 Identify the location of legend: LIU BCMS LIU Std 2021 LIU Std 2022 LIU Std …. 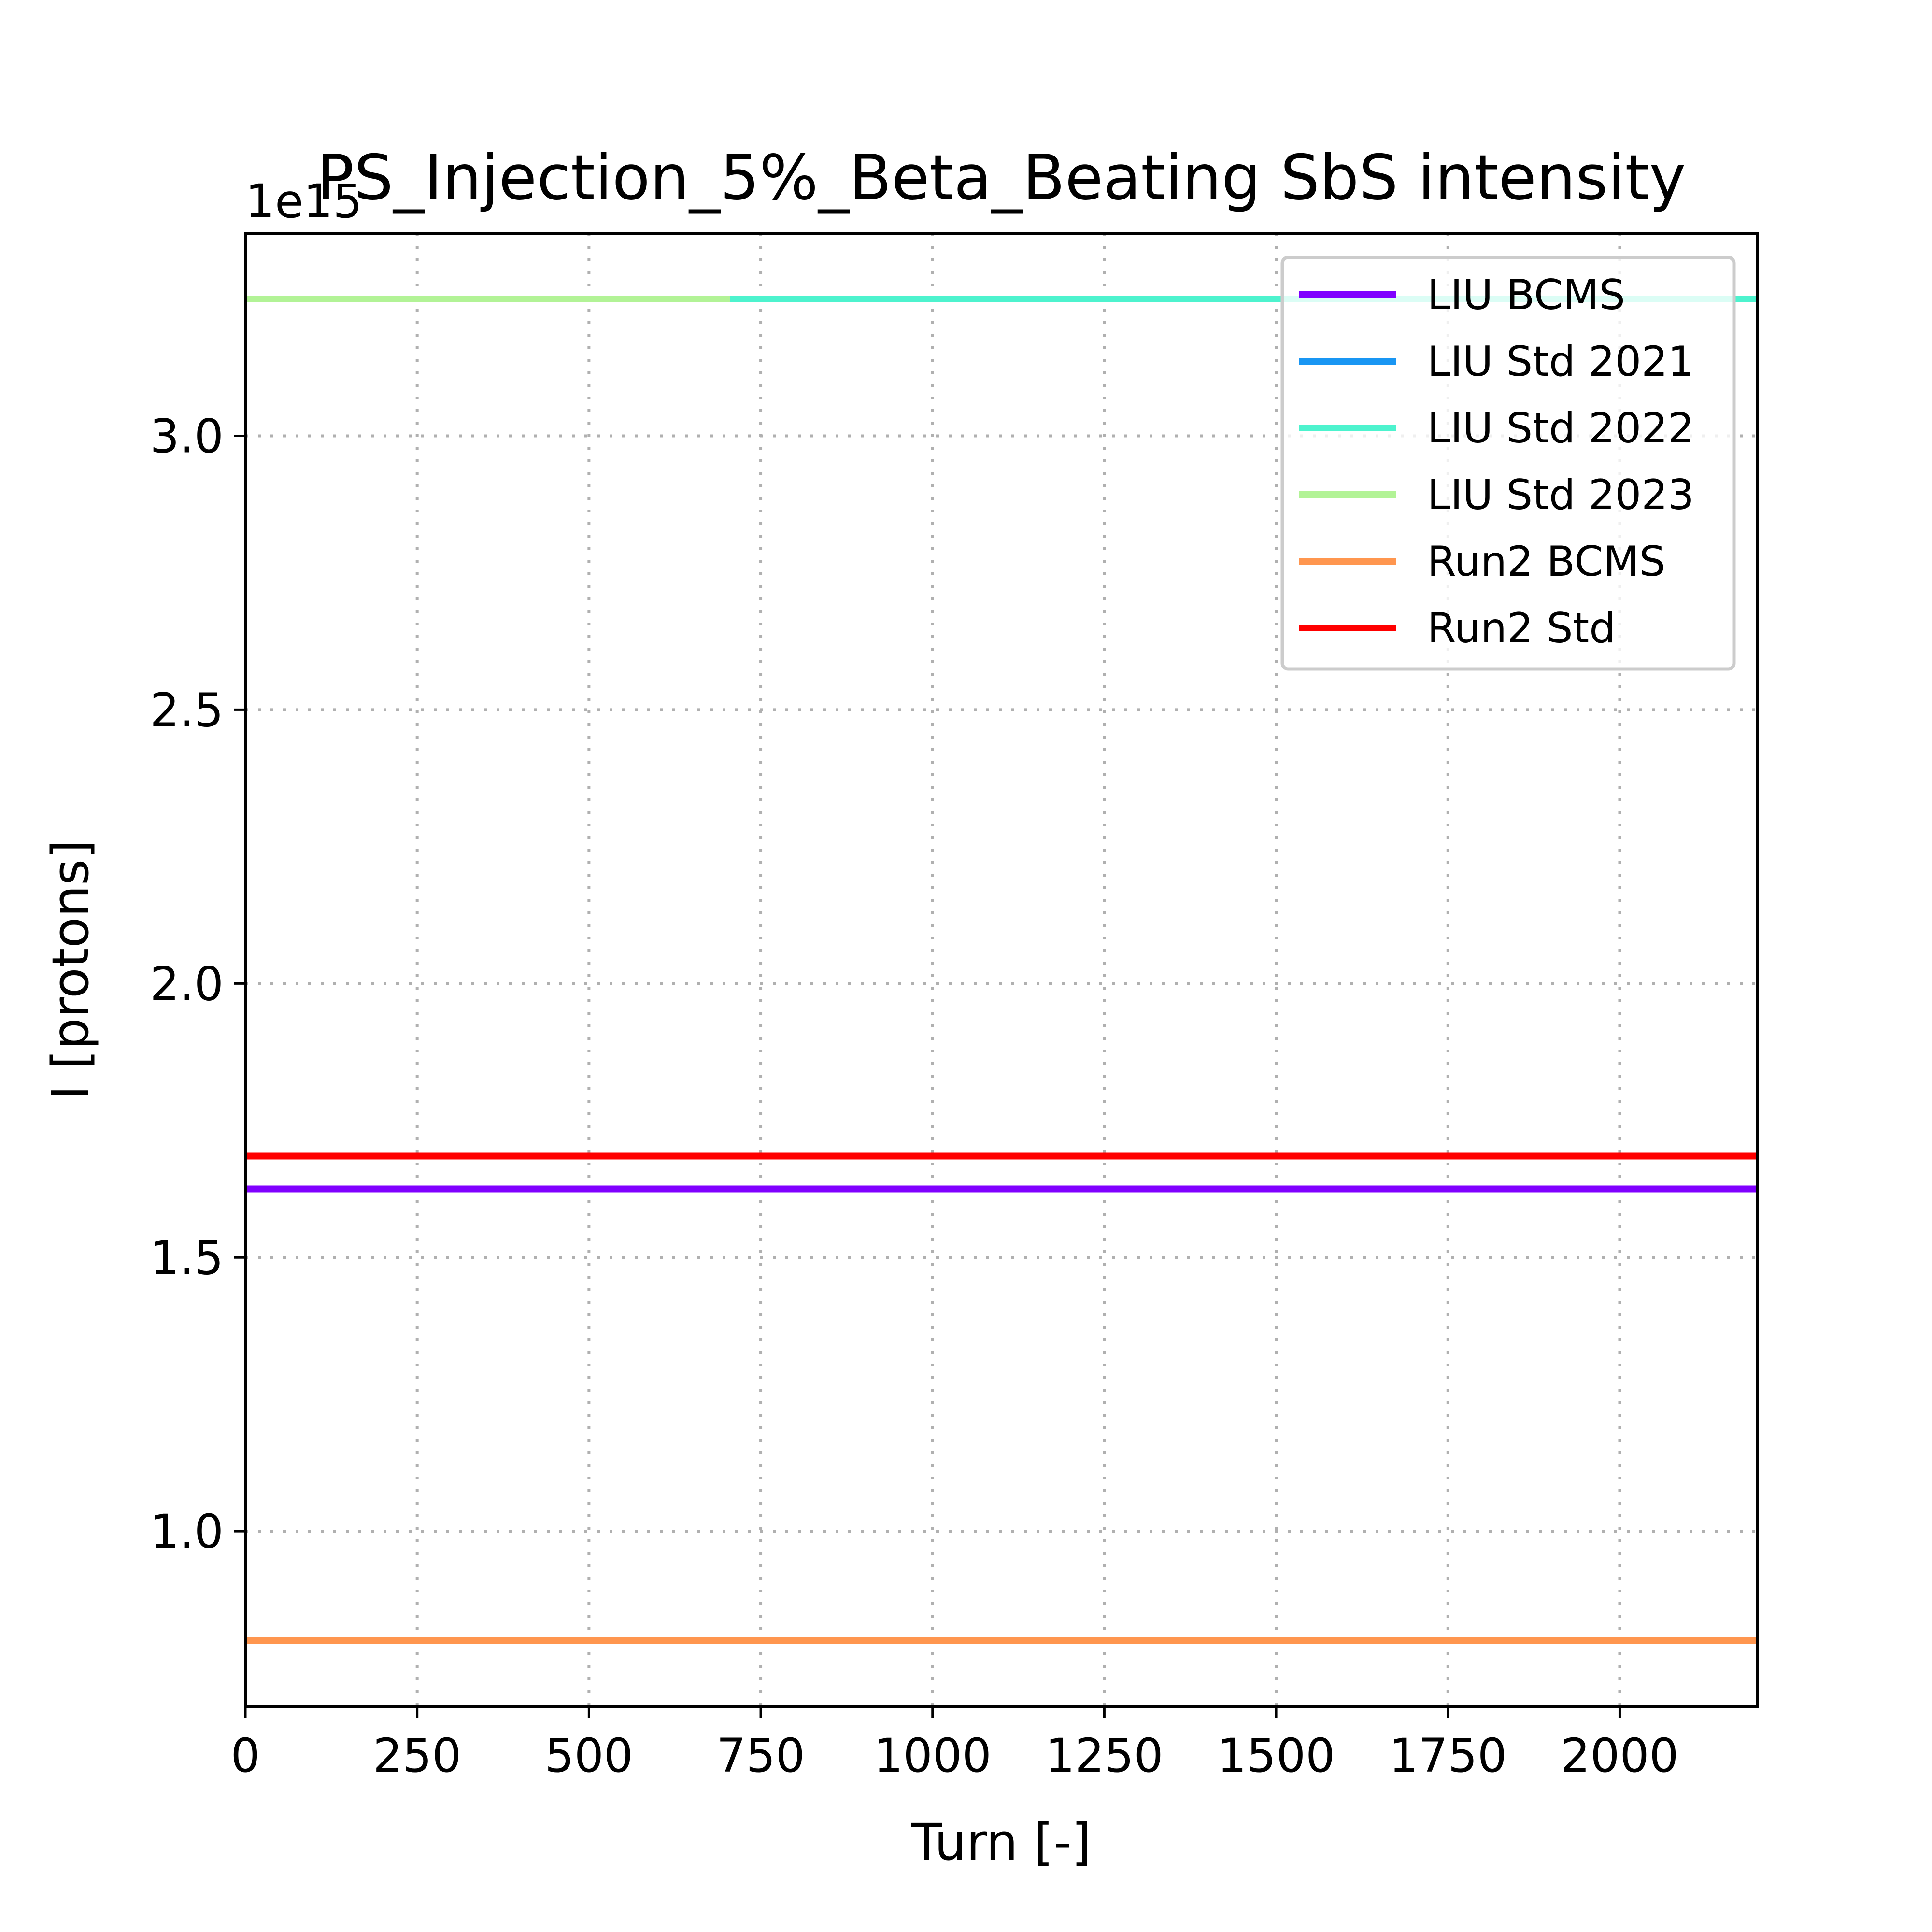
(1508, 463).